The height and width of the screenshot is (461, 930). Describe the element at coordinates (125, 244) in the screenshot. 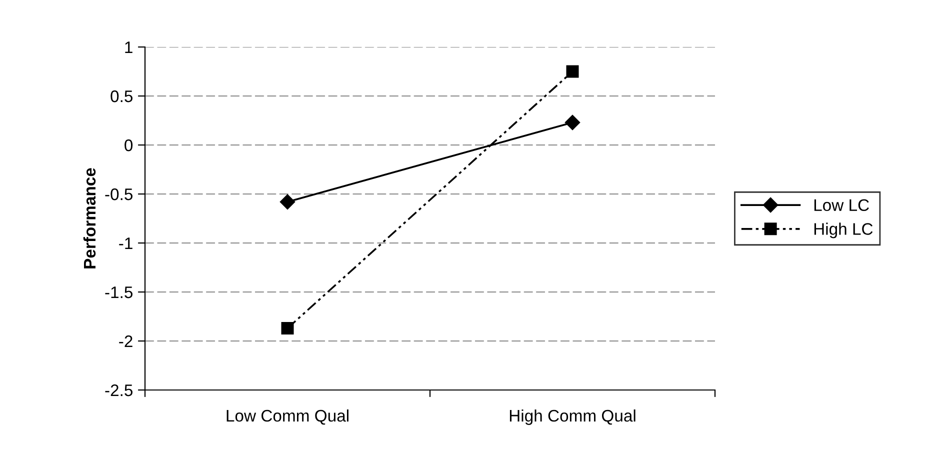

I see `y-tick-label: -1` at that location.